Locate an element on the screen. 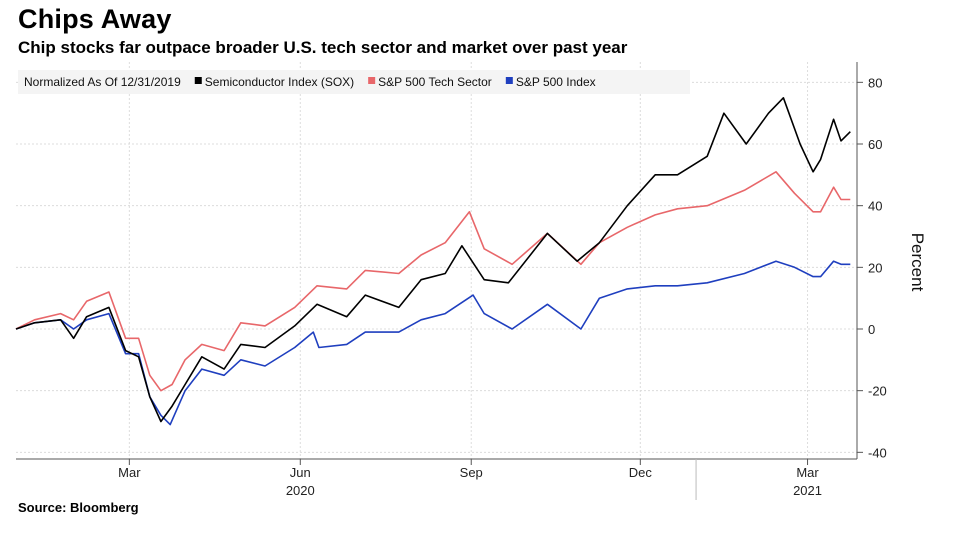  y-tick-label: 60 is located at coordinates (875, 144).